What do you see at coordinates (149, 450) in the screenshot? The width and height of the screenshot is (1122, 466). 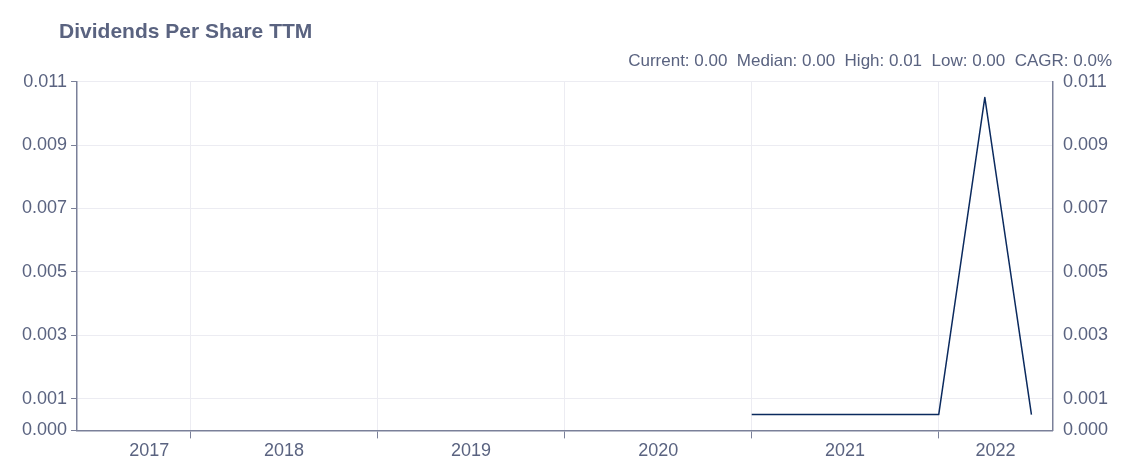 I see `x-tick-label: 2017` at bounding box center [149, 450].